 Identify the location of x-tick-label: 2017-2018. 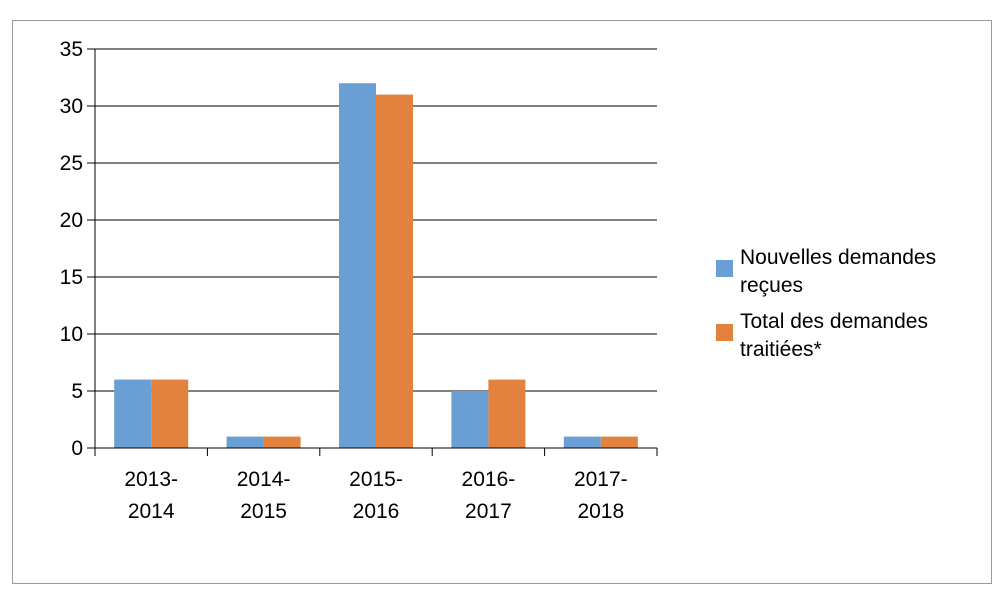
(601, 495).